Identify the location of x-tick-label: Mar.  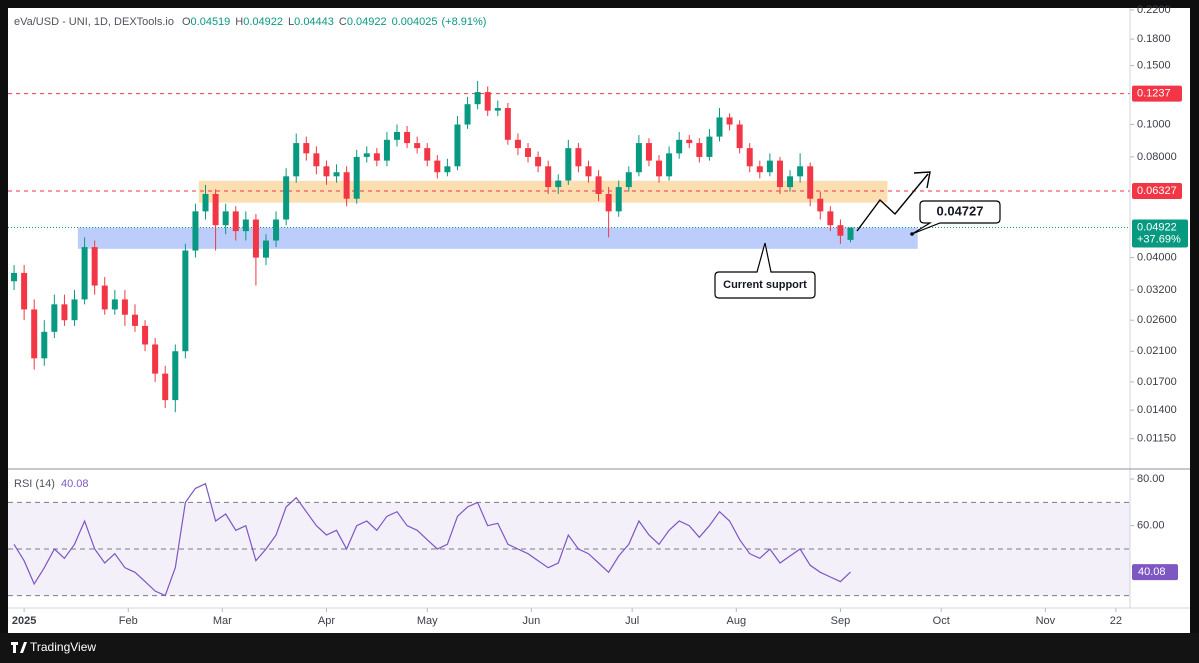
(222, 621).